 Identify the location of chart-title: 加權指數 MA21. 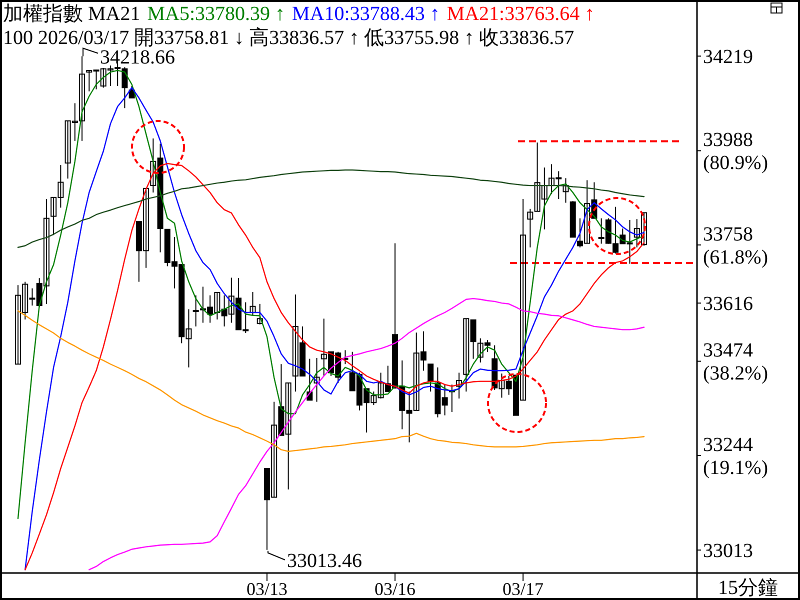
(71, 14).